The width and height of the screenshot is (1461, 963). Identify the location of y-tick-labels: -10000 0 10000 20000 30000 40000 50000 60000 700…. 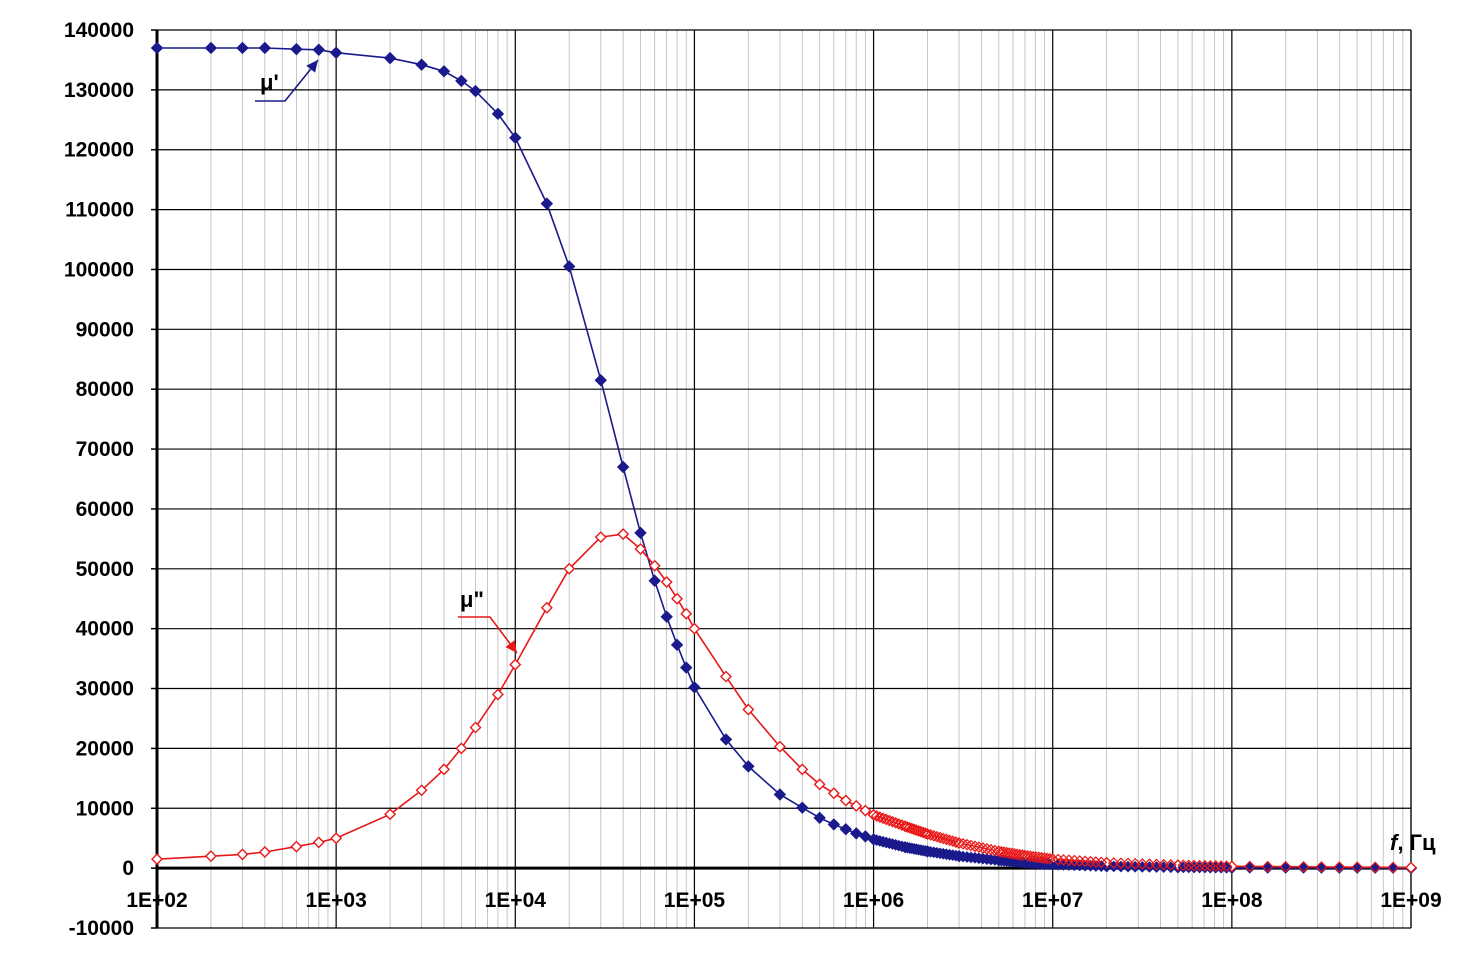
(99, 479).